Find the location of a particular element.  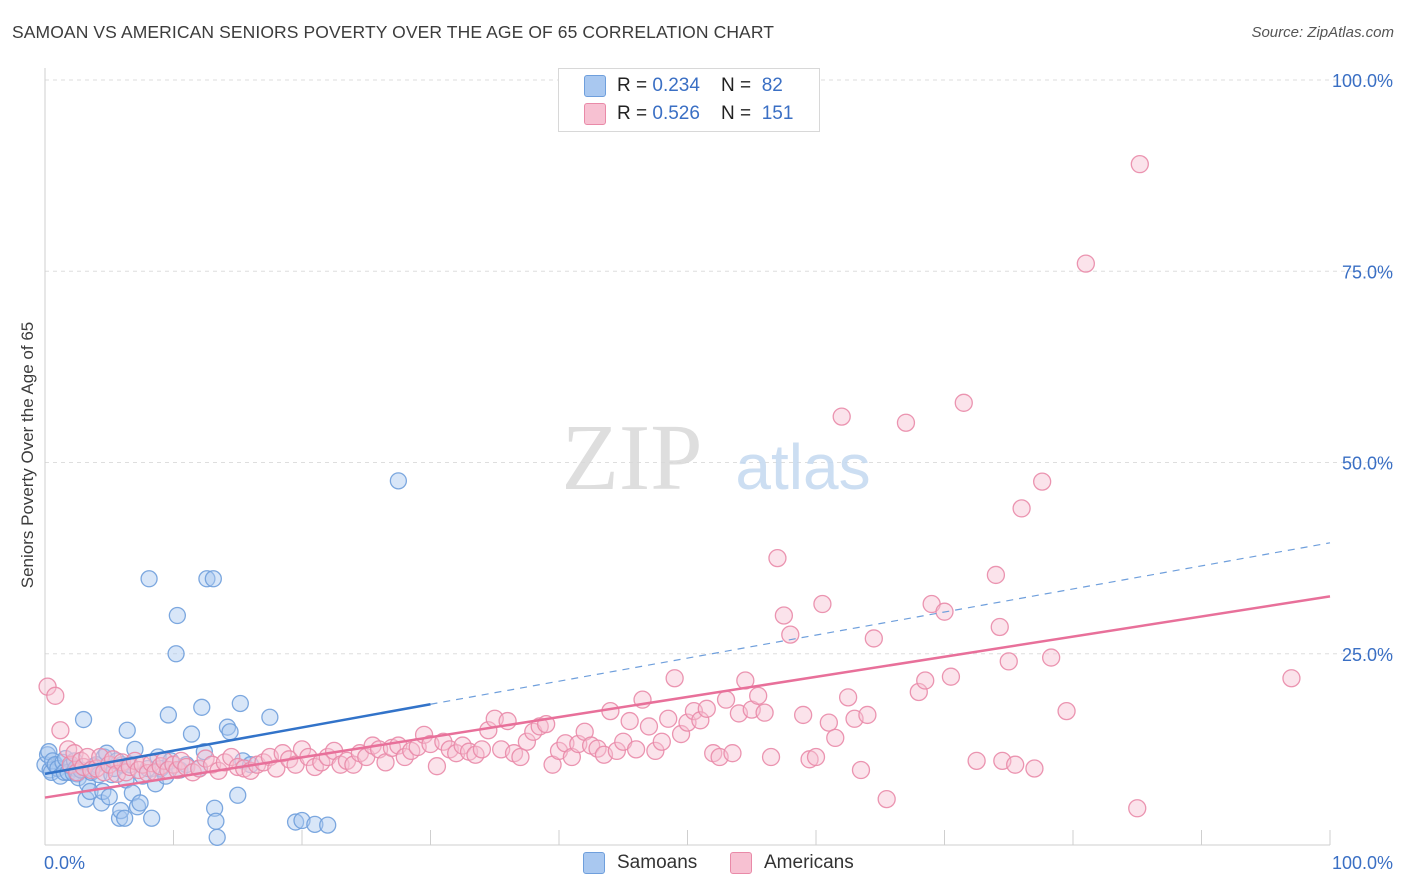

source-label: Source: ZipAtlas.com is located at coordinates (1322, 32).